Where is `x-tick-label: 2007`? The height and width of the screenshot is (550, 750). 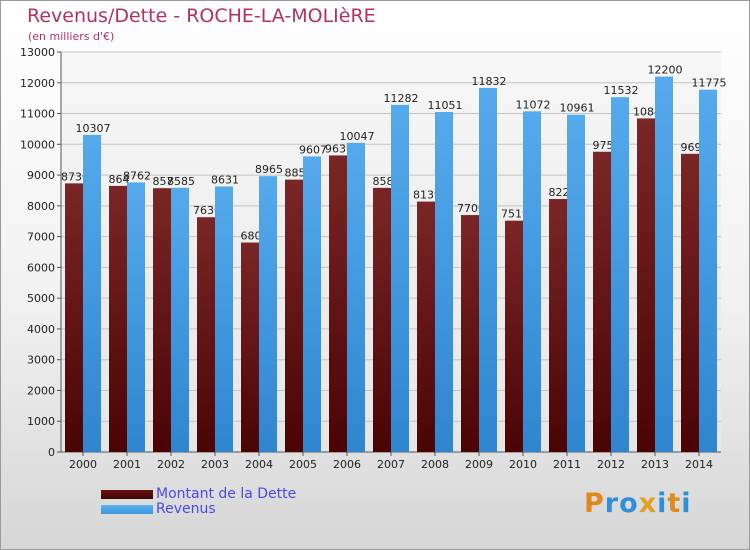
x-tick-label: 2007 is located at coordinates (391, 464).